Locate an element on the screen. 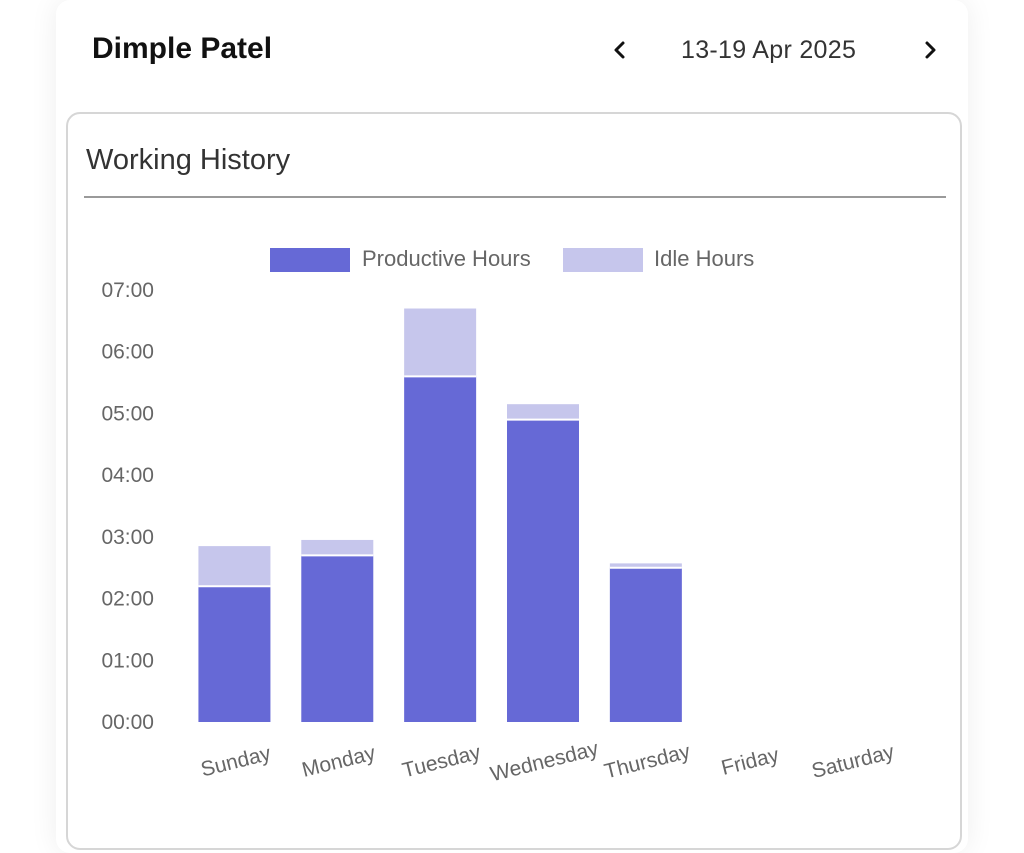 This screenshot has width=1024, height=853. bar-monday-idle is located at coordinates (337, 547).